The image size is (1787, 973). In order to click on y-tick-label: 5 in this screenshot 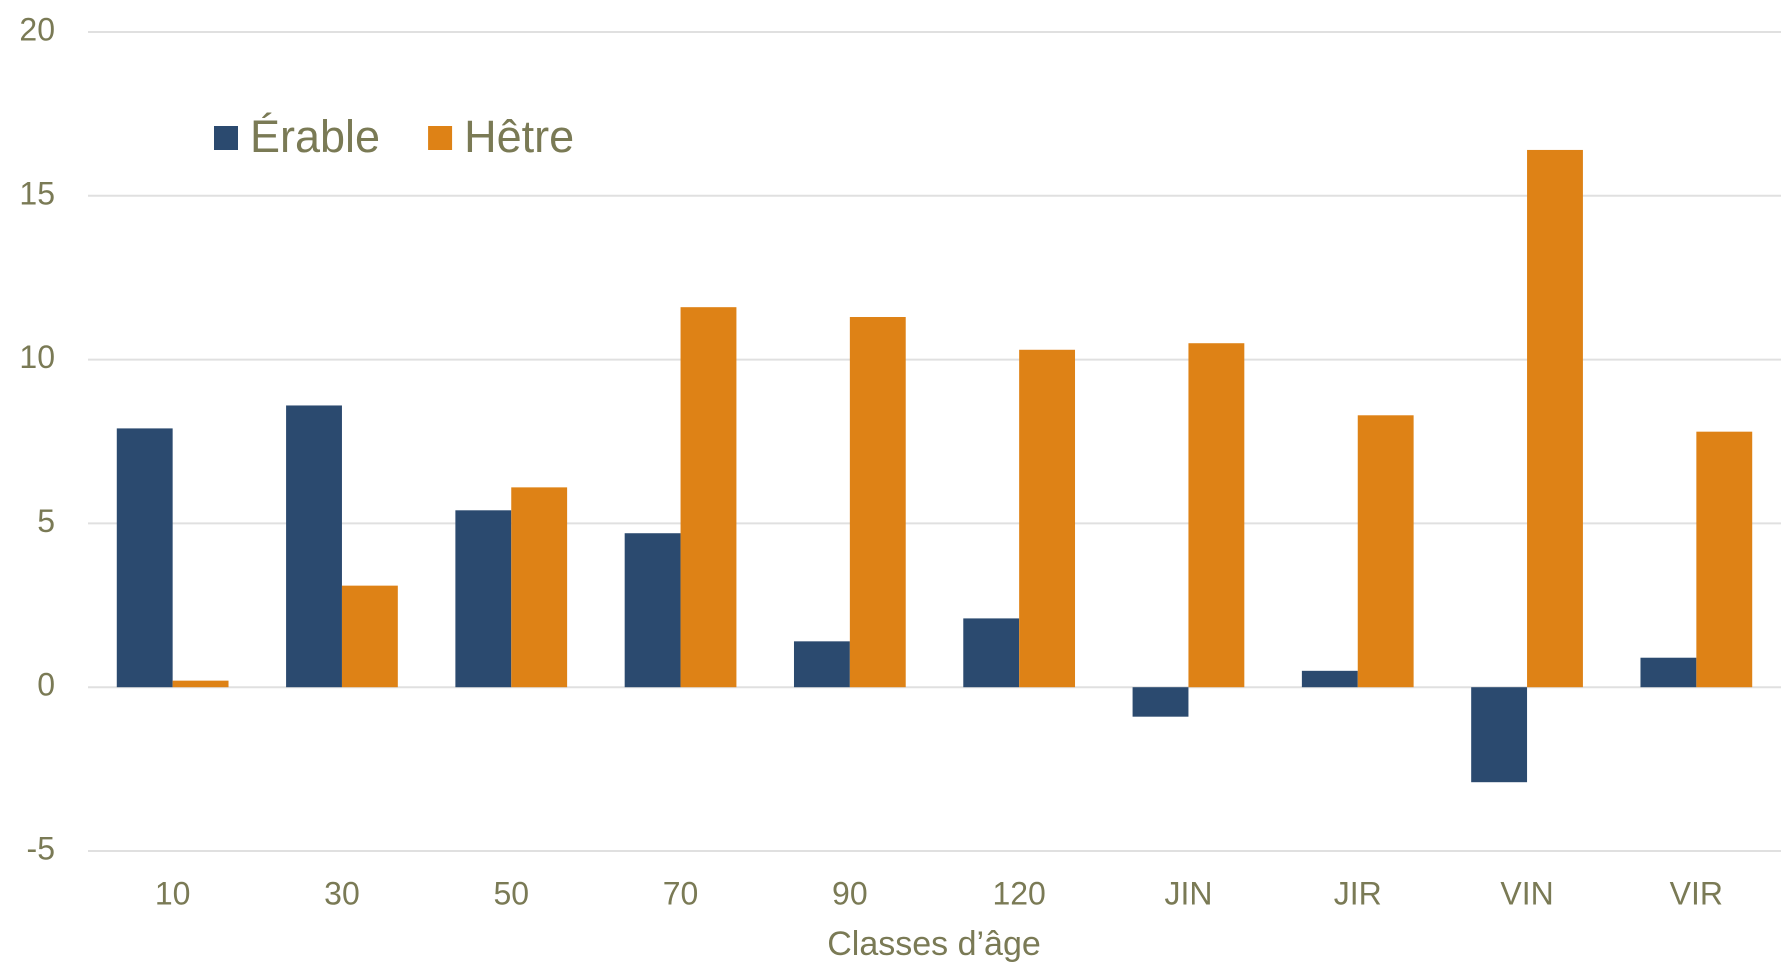, I will do `click(46, 521)`.